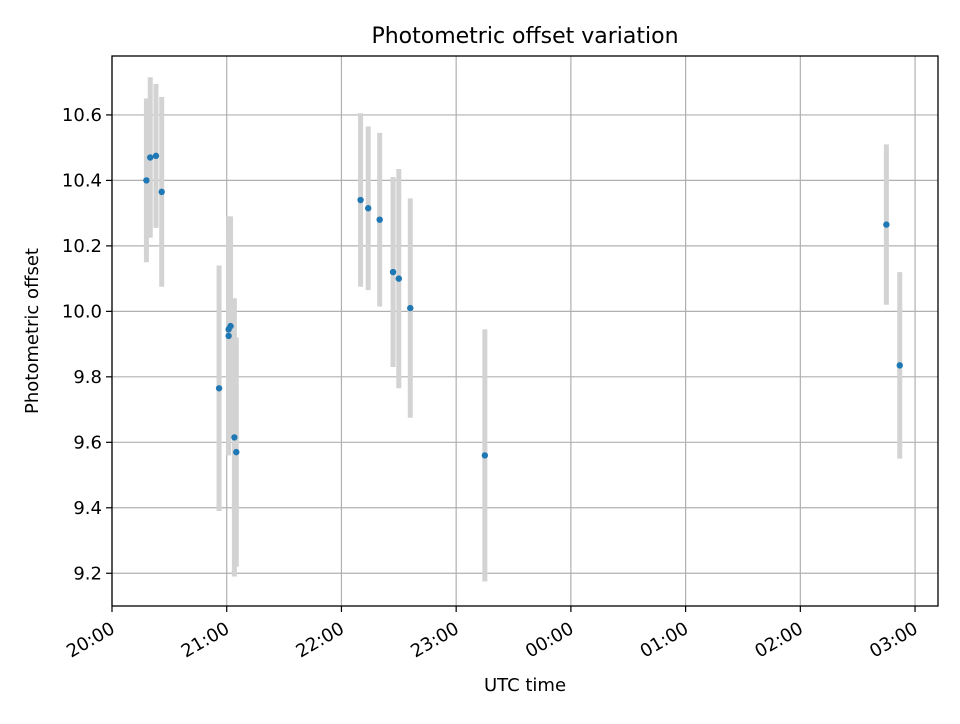 This screenshot has height=724, width=960. I want to click on y-tick-label: 9.6, so click(87, 442).